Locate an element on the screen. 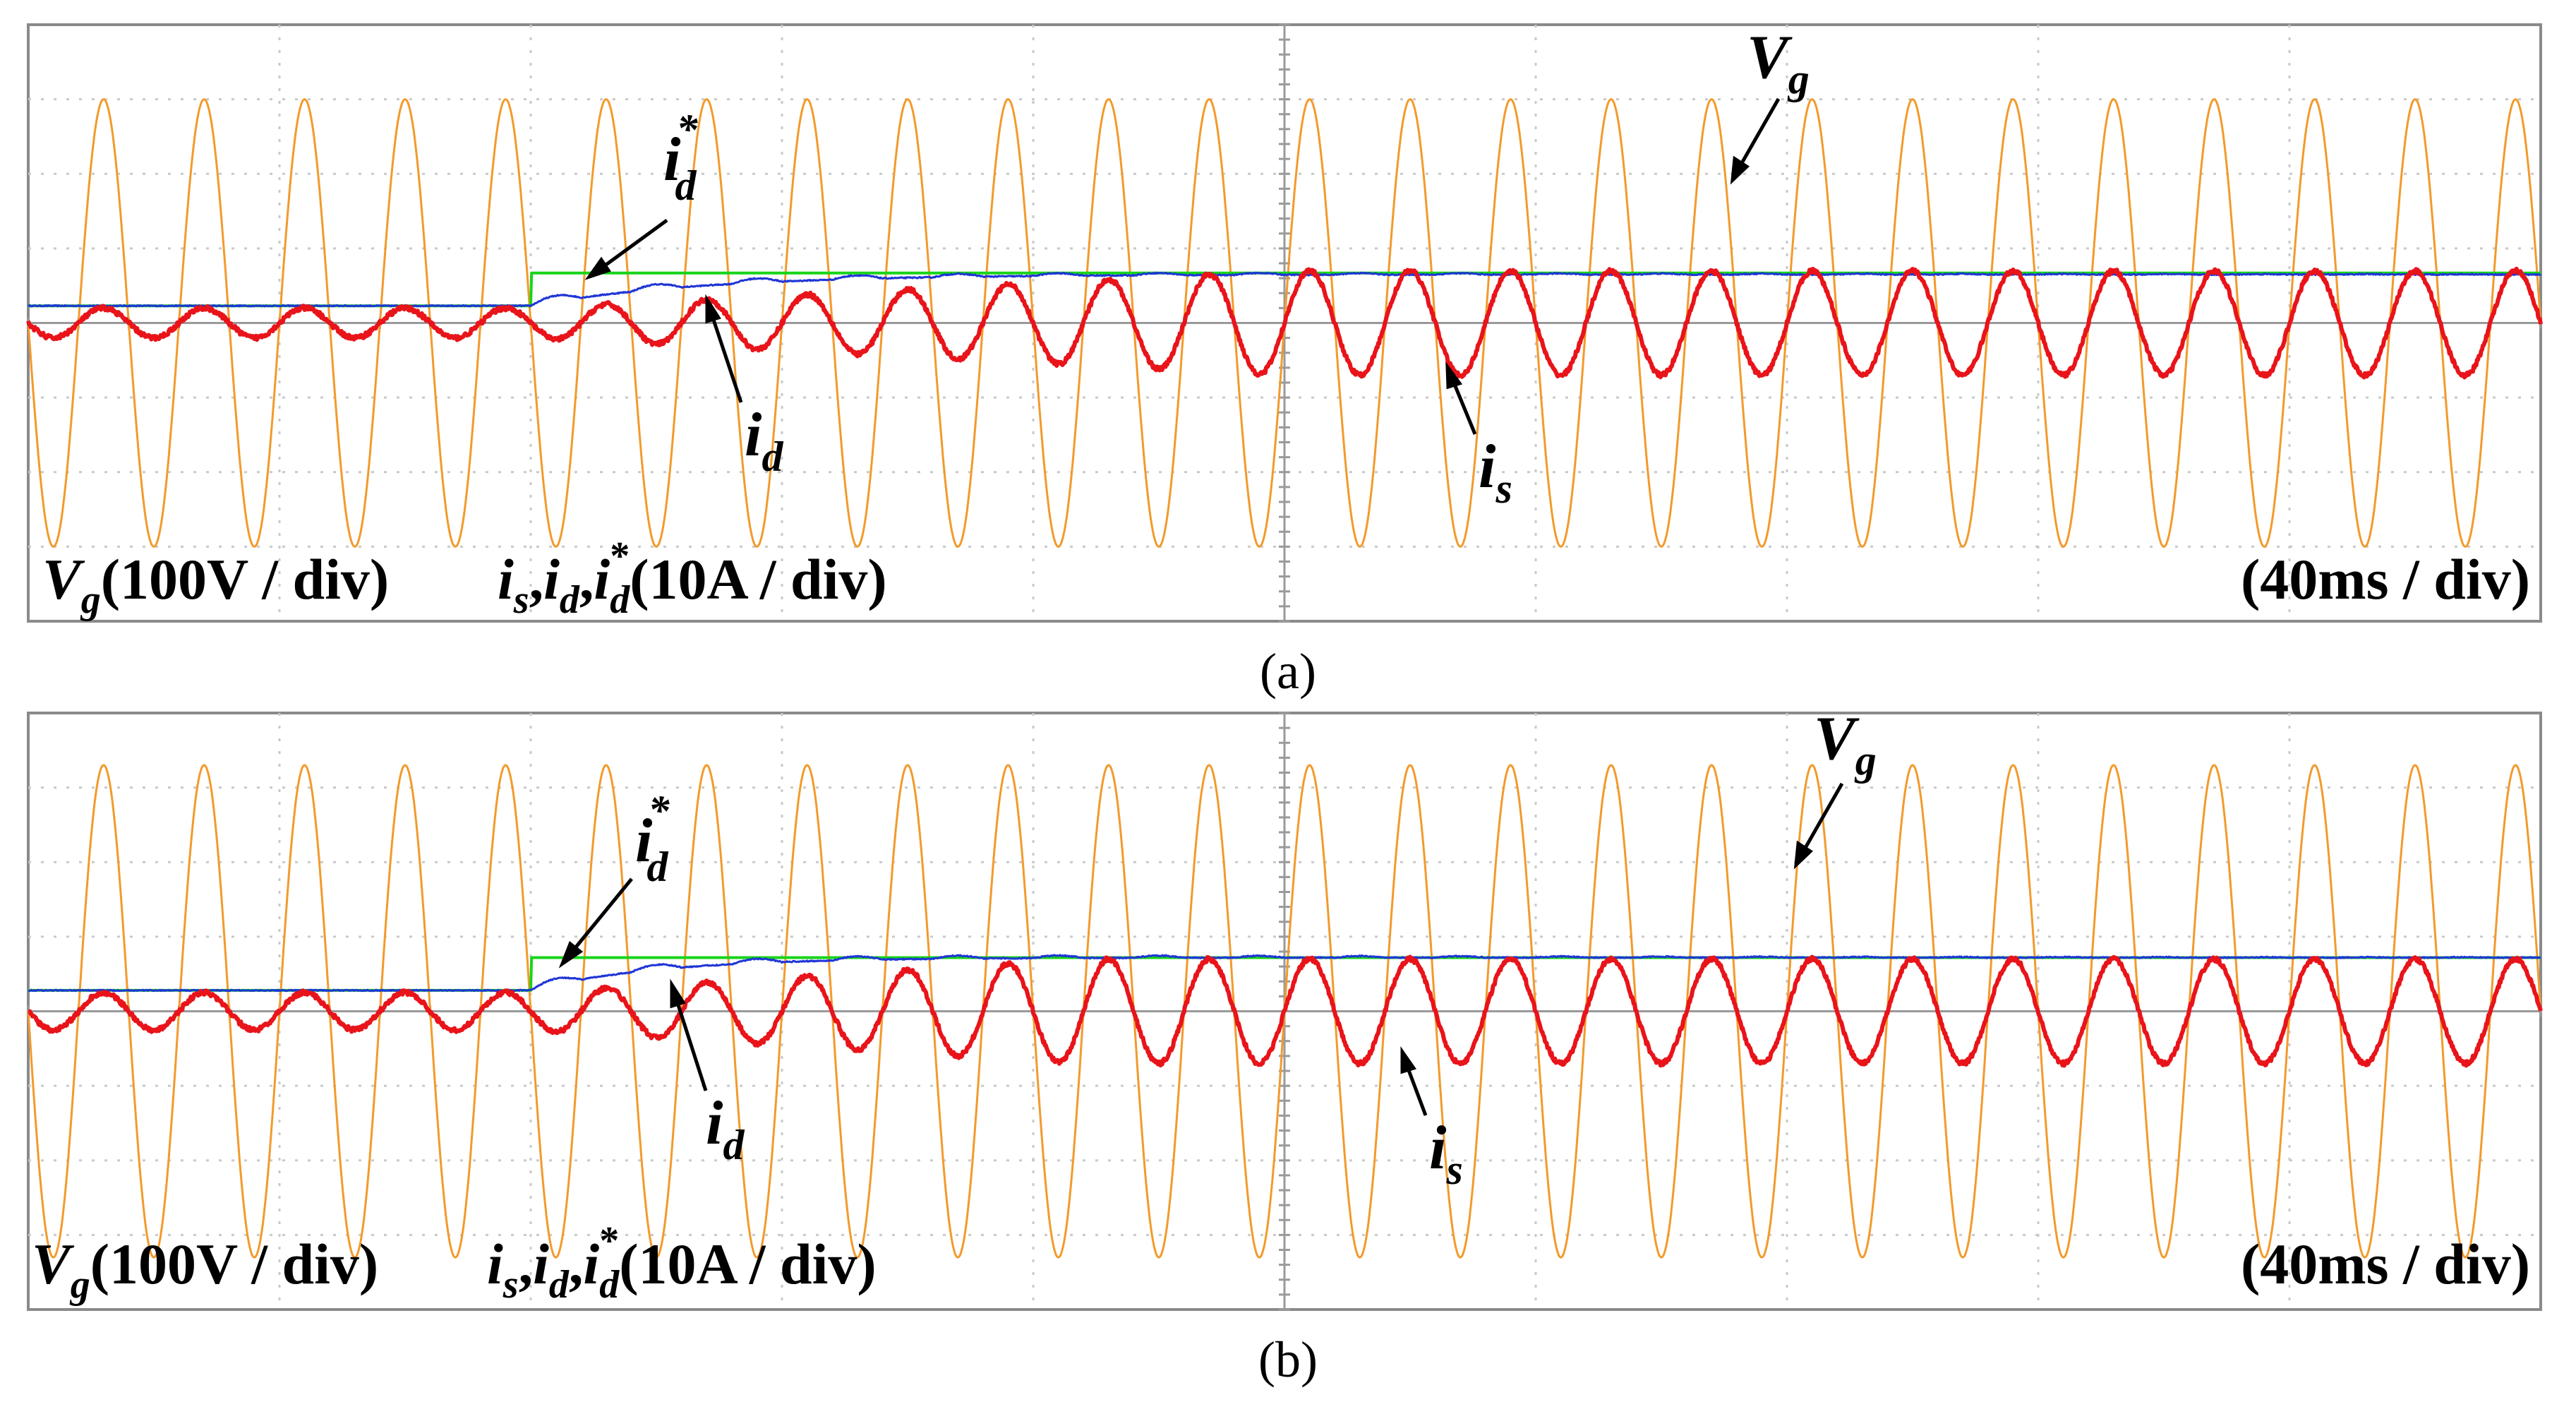  idref-arrowhead-a is located at coordinates (597, 268).